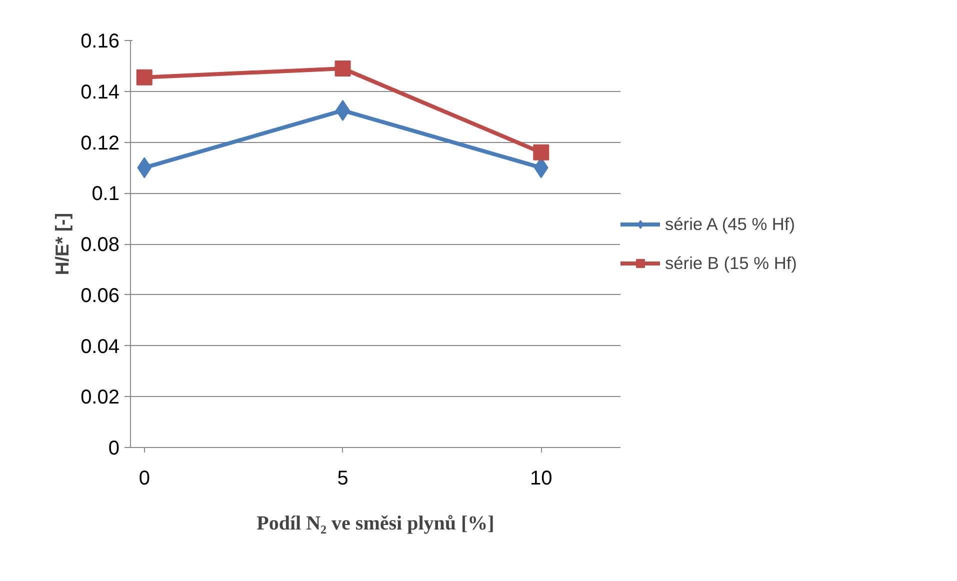 Image resolution: width=957 pixels, height=581 pixels. What do you see at coordinates (541, 479) in the screenshot?
I see `x-tick-label: 10` at bounding box center [541, 479].